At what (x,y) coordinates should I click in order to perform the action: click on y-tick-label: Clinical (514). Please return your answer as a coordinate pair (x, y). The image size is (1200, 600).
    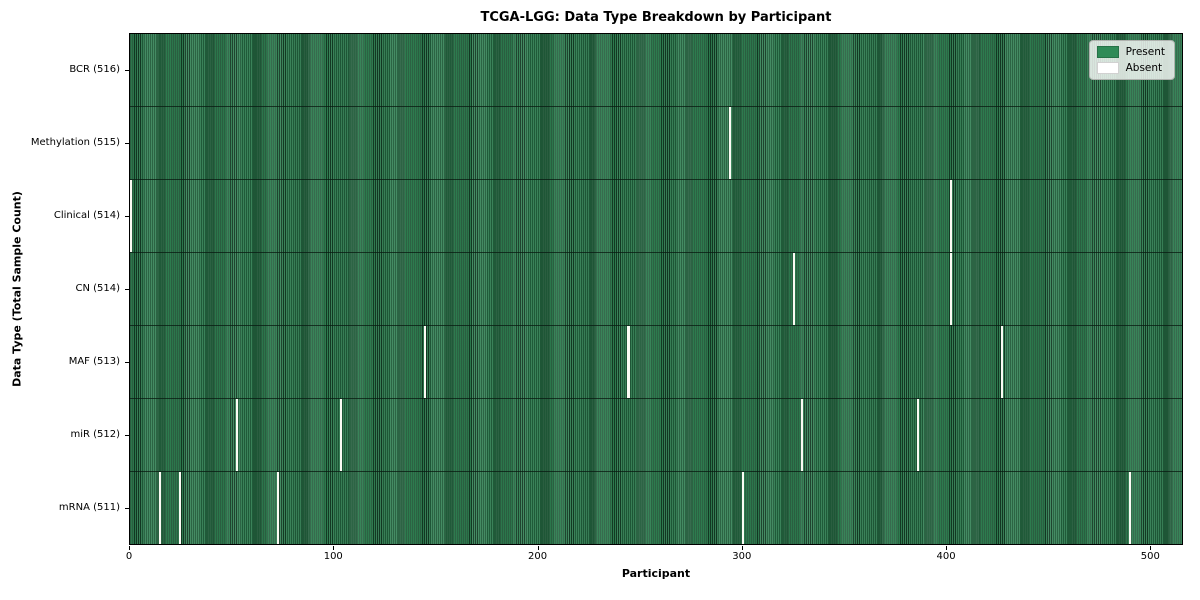
    Looking at the image, I should click on (86, 215).